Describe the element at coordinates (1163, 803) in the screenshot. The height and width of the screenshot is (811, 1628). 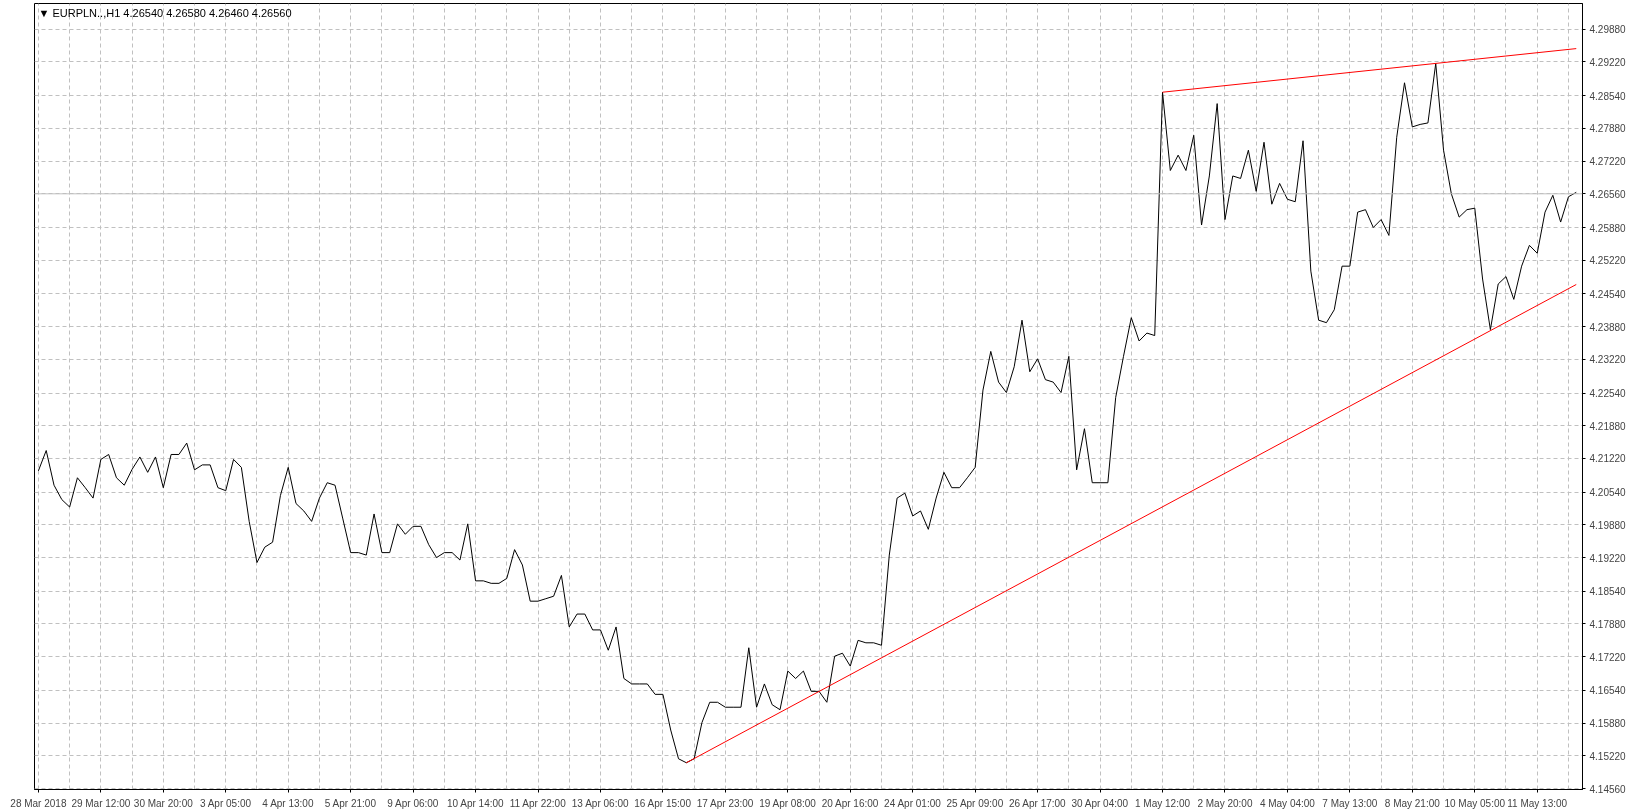
I see `x-tick-label: 1 May 12:00` at that location.